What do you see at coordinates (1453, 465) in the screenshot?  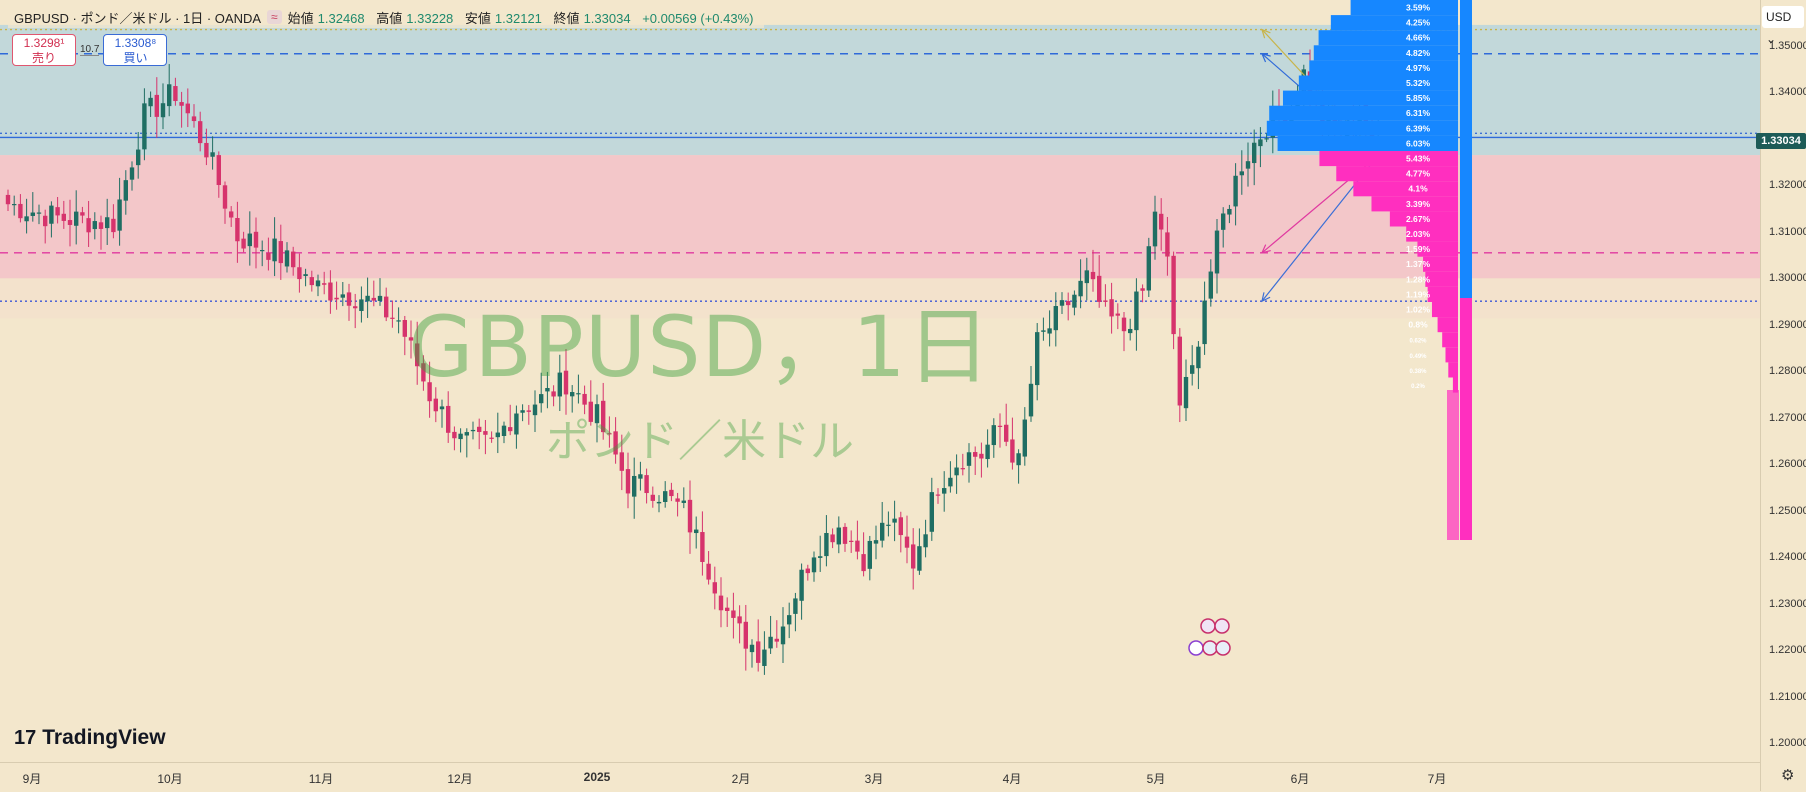 I see `sell-volume-tail` at bounding box center [1453, 465].